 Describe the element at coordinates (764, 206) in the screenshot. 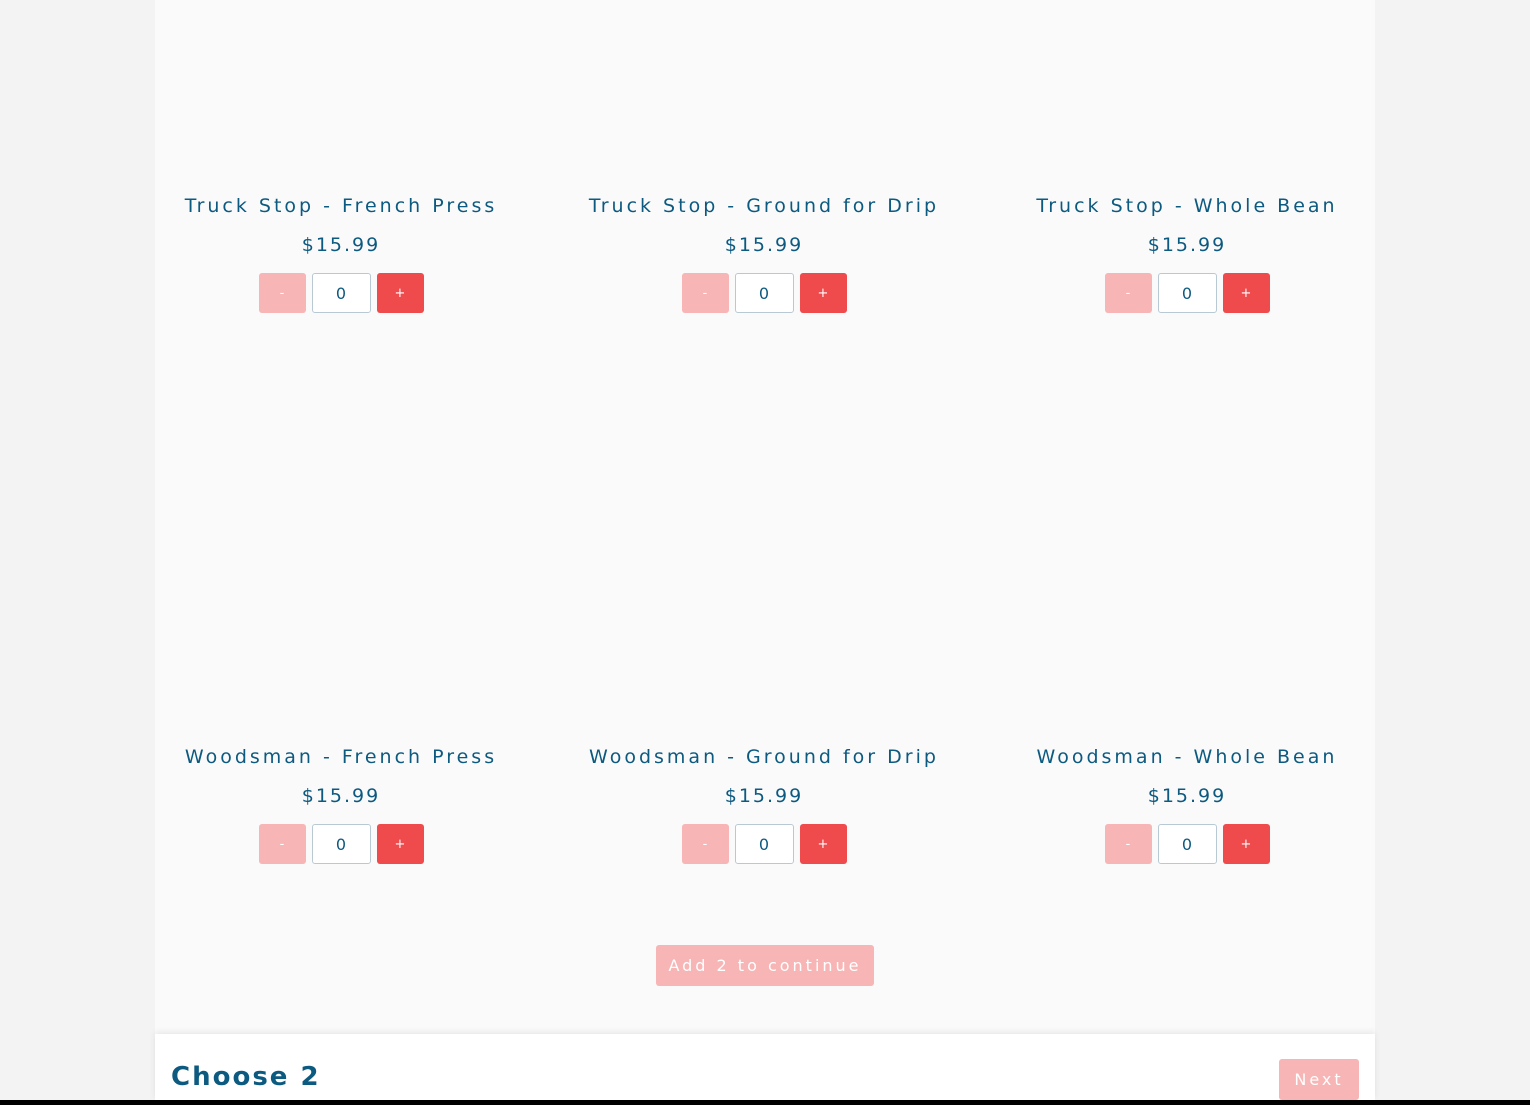

I see `product-name: Truck Stop - Ground for Drip` at that location.